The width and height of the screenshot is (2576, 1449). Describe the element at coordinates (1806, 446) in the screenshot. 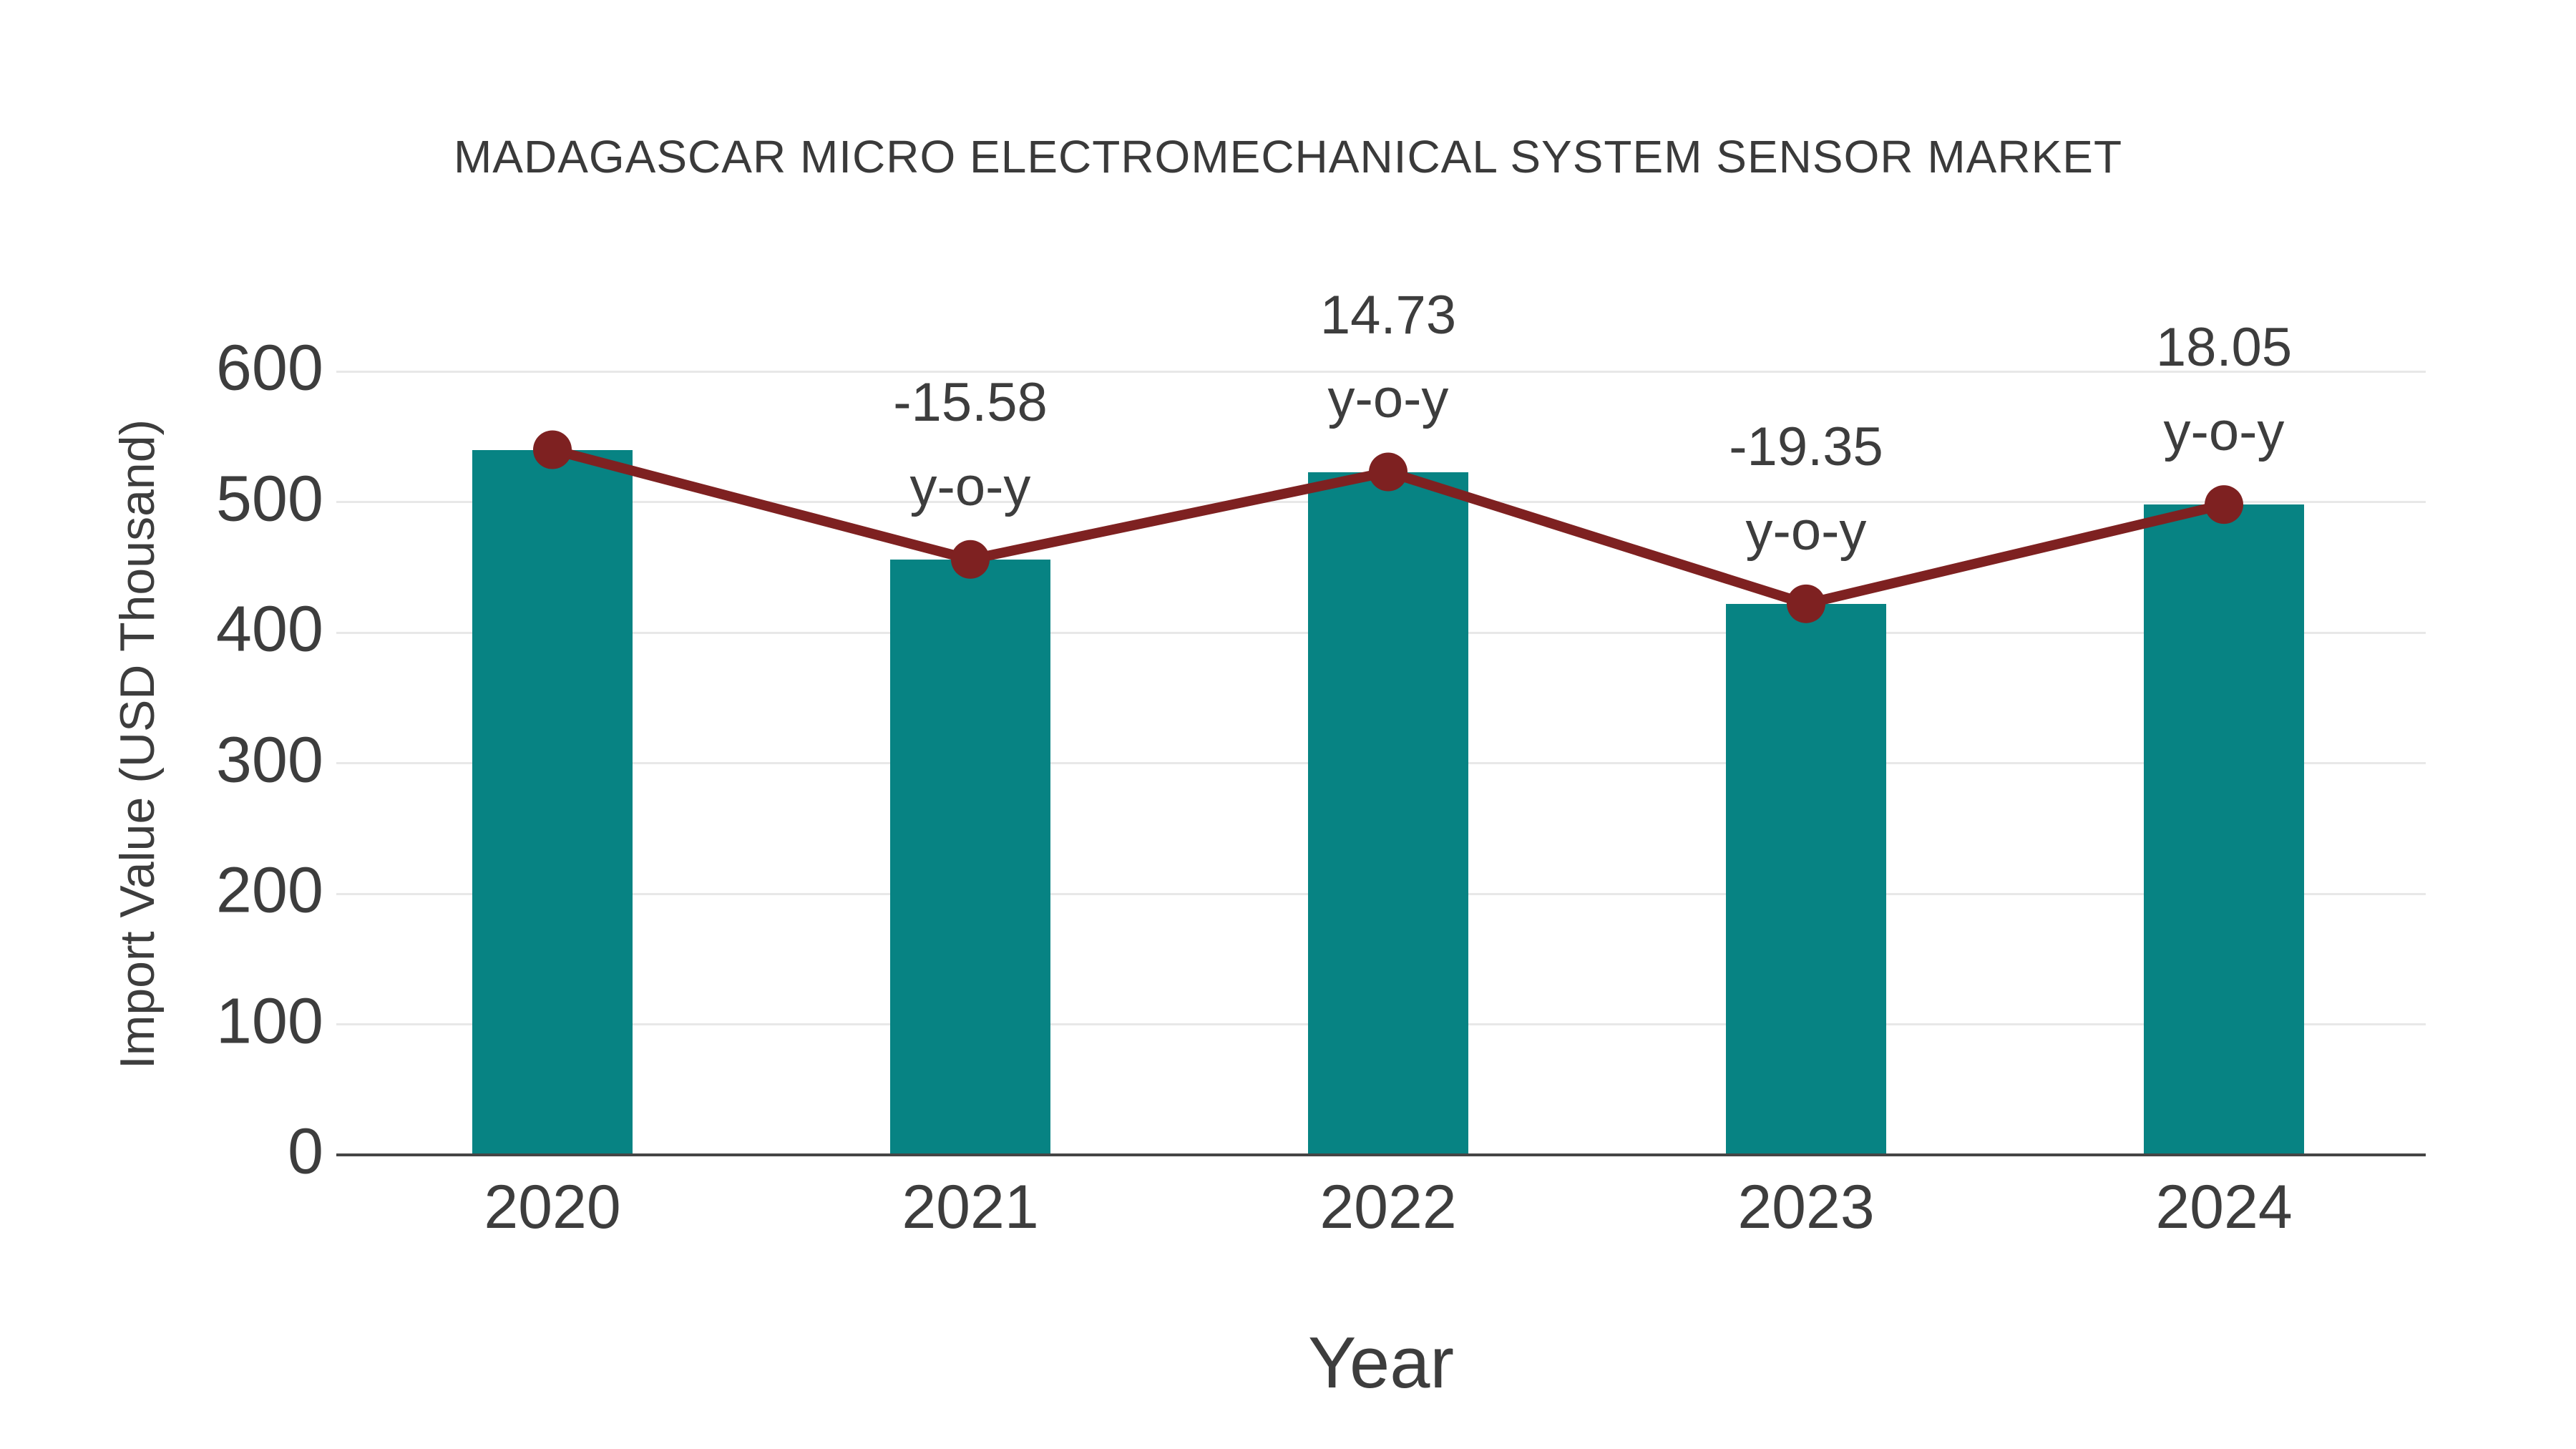

I see `yoy-value: -19.35` at that location.